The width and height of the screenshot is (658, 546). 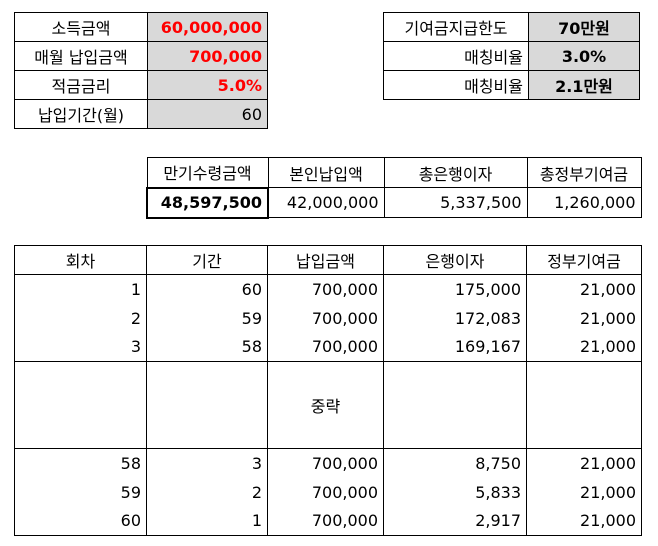 I want to click on period-row: 납입기간(월) 60, so click(x=141, y=114).